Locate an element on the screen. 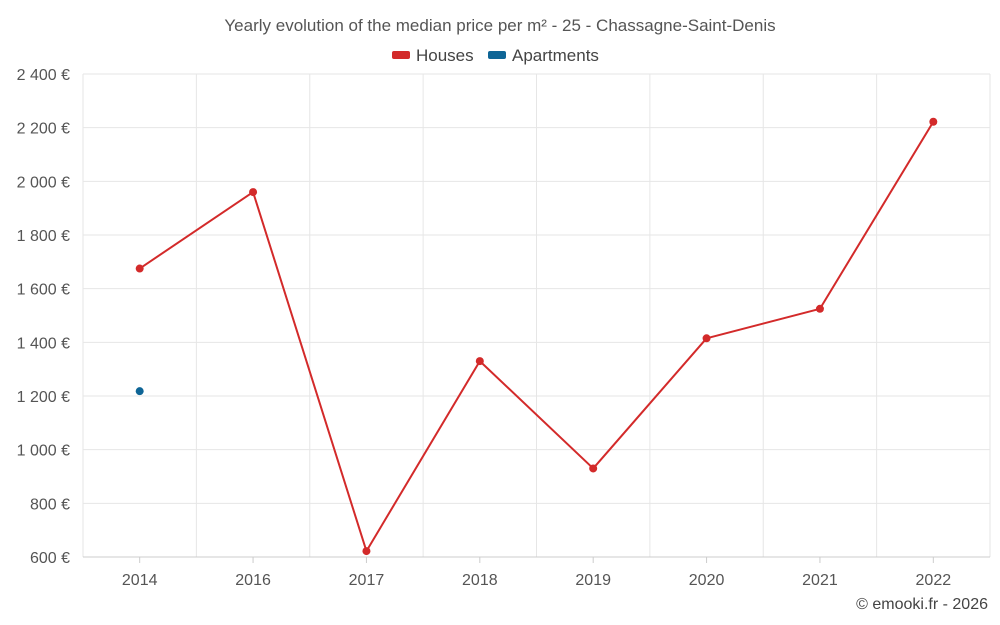 The image size is (1000, 625). legend-label-apartments: Apartments is located at coordinates (555, 55).